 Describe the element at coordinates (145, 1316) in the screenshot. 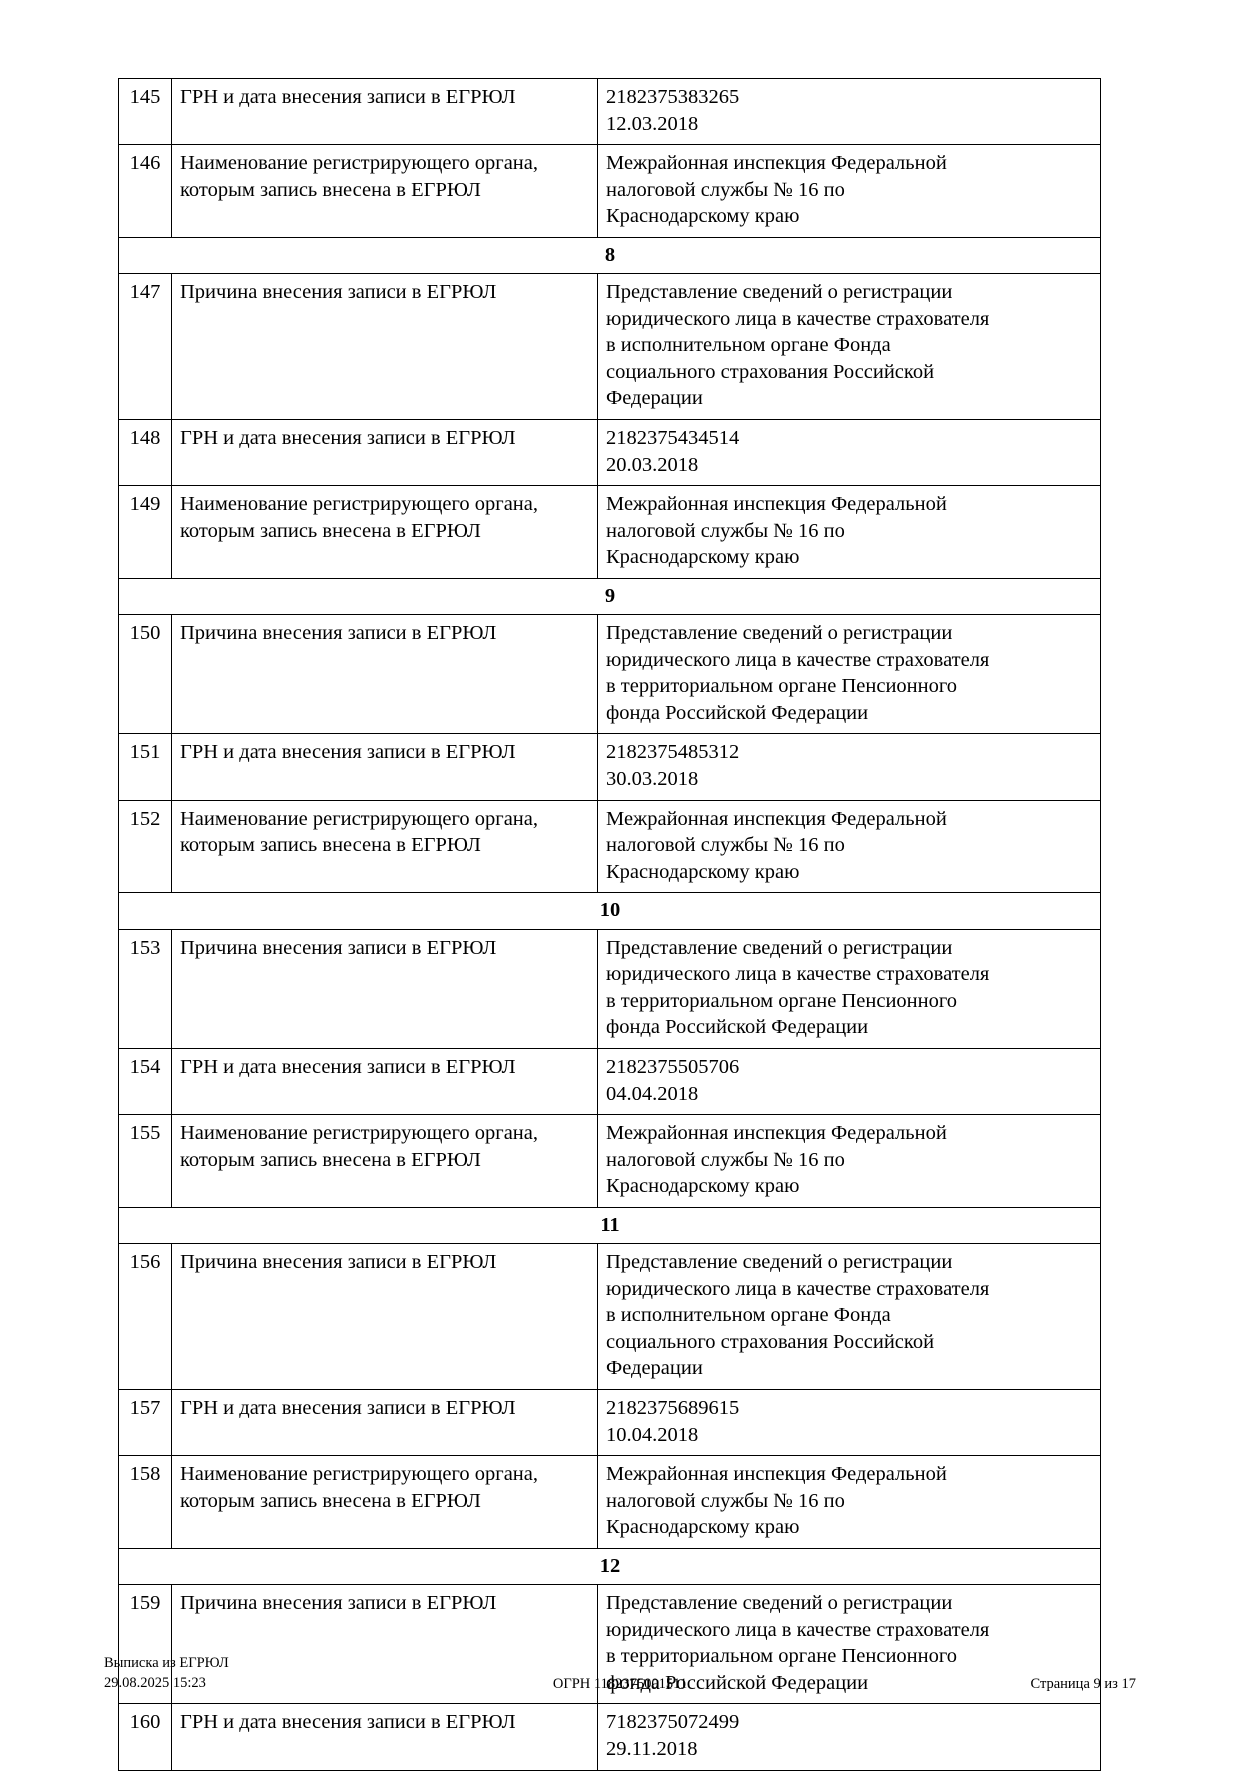

I see `row-number: 156` at that location.